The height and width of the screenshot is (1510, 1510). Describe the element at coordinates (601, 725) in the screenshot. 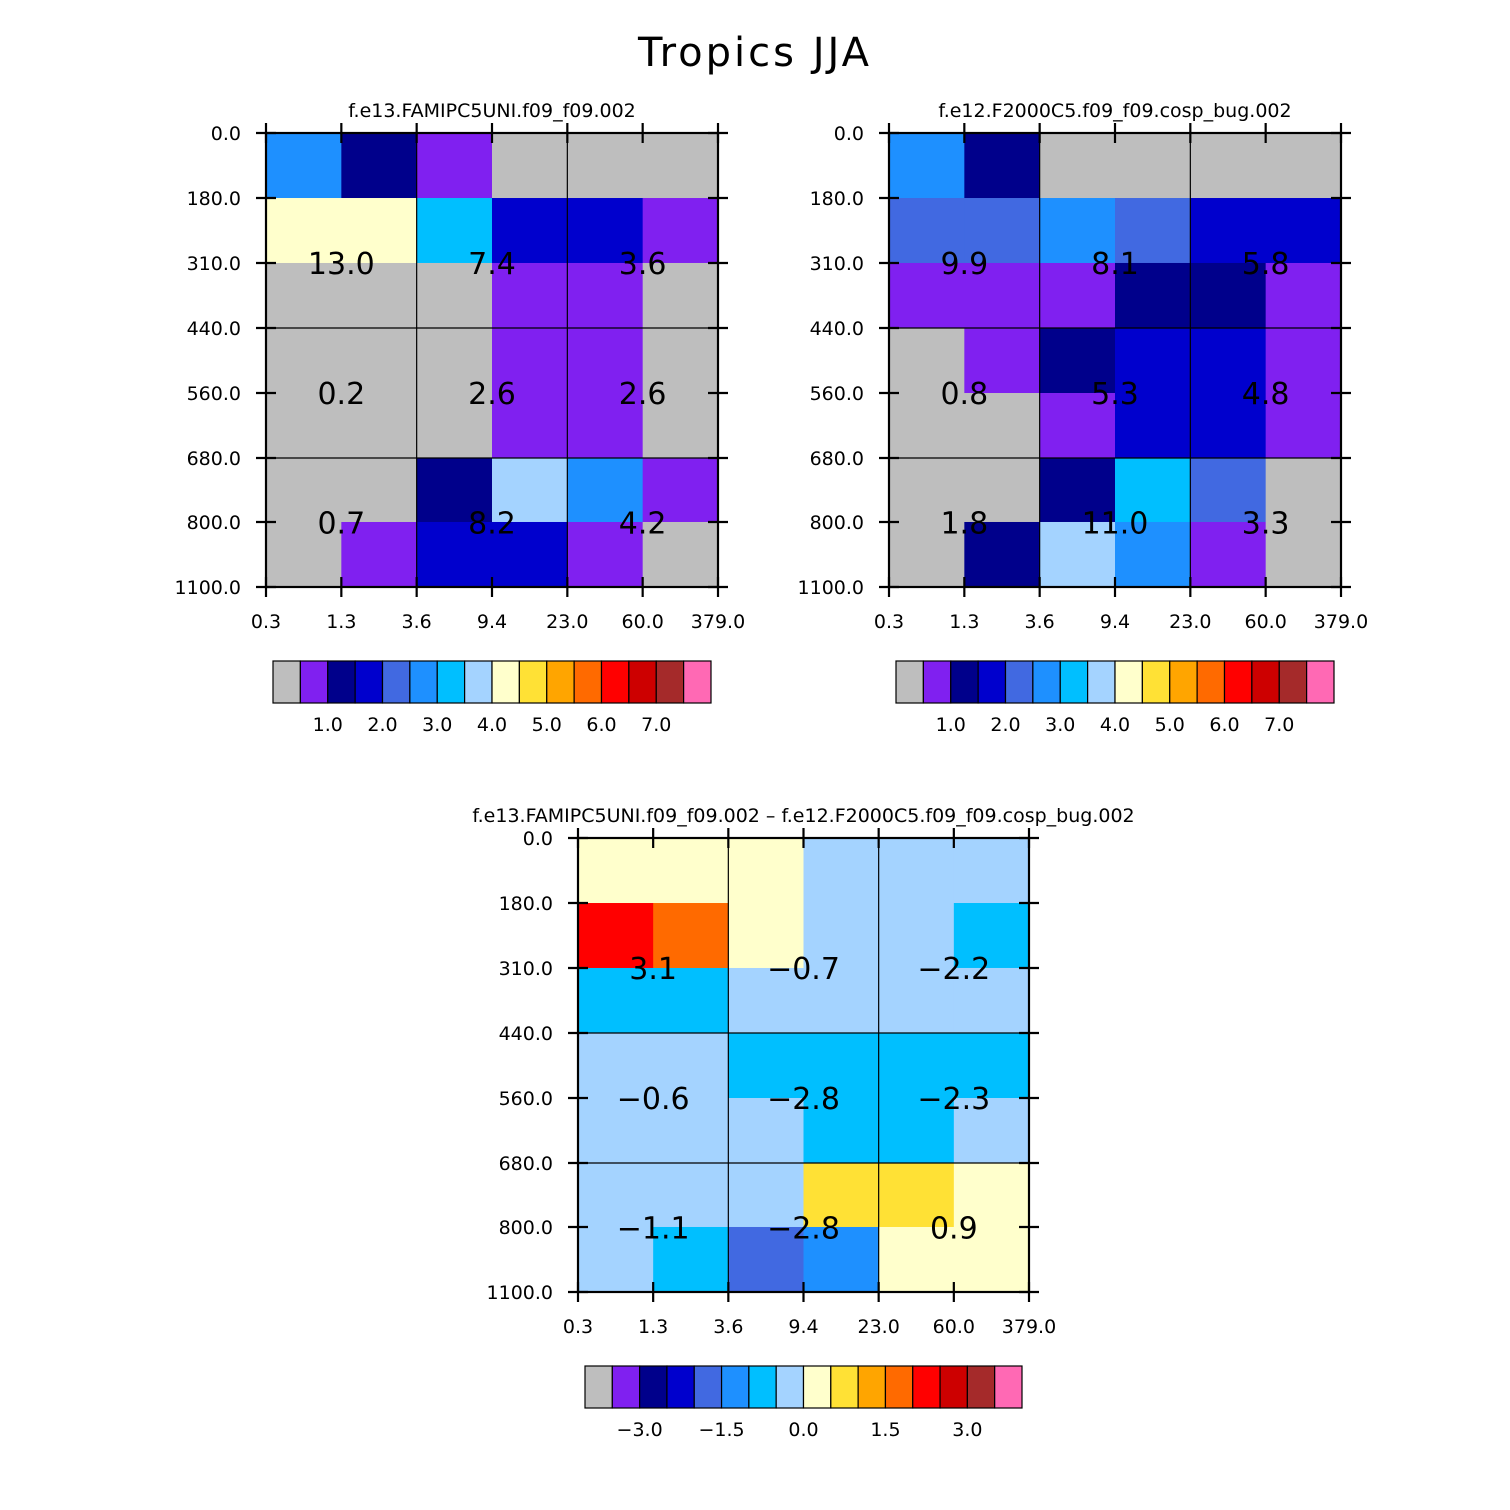

I see `colorbar-label: 6.0` at that location.